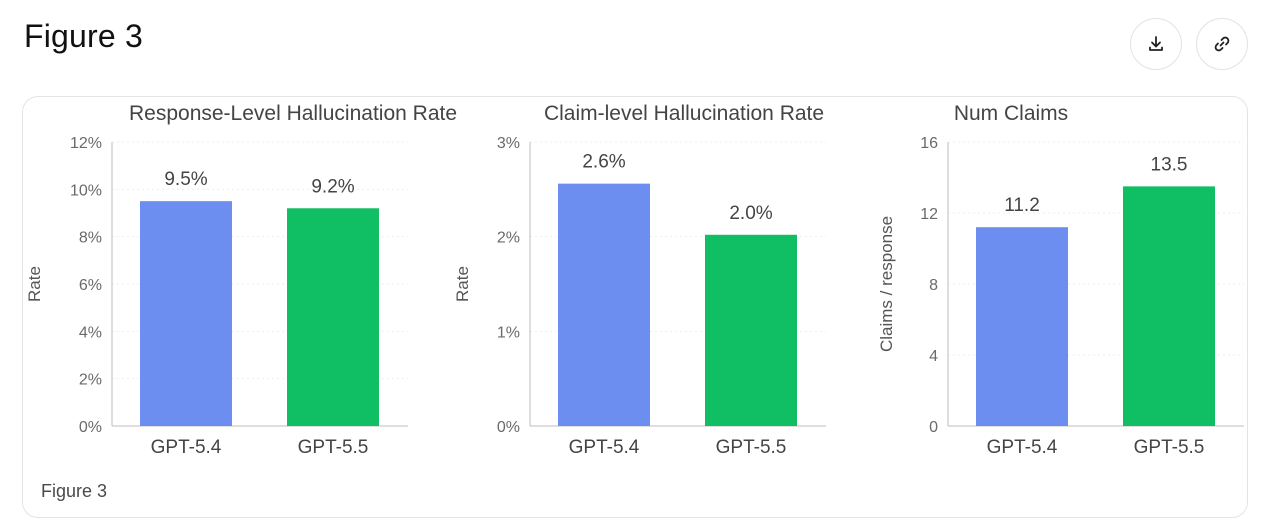 The width and height of the screenshot is (1262, 531). What do you see at coordinates (929, 214) in the screenshot?
I see `y-tick-label: 12` at bounding box center [929, 214].